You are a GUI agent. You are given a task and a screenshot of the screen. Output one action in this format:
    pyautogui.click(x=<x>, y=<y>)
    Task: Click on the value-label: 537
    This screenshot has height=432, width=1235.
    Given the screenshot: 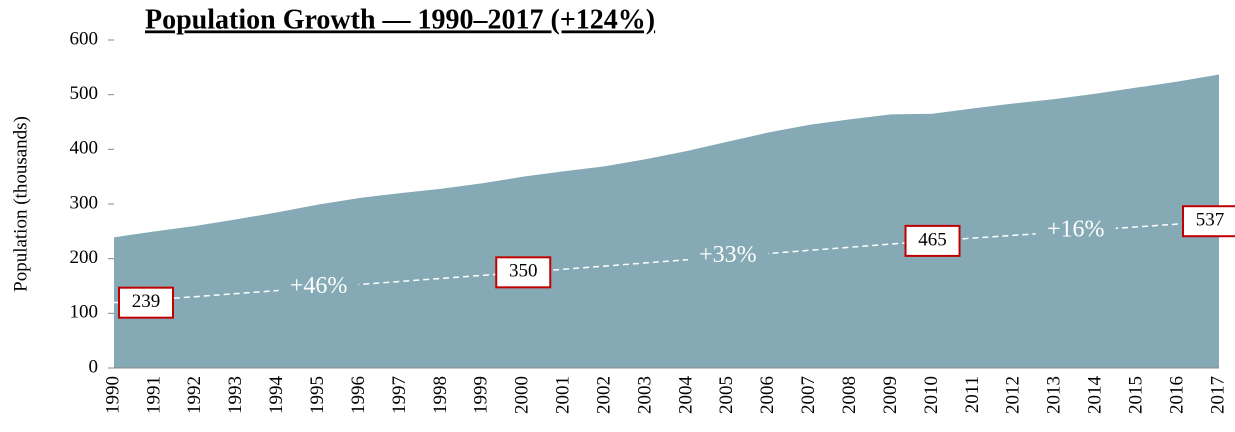 What is the action you would take?
    pyautogui.click(x=1210, y=220)
    